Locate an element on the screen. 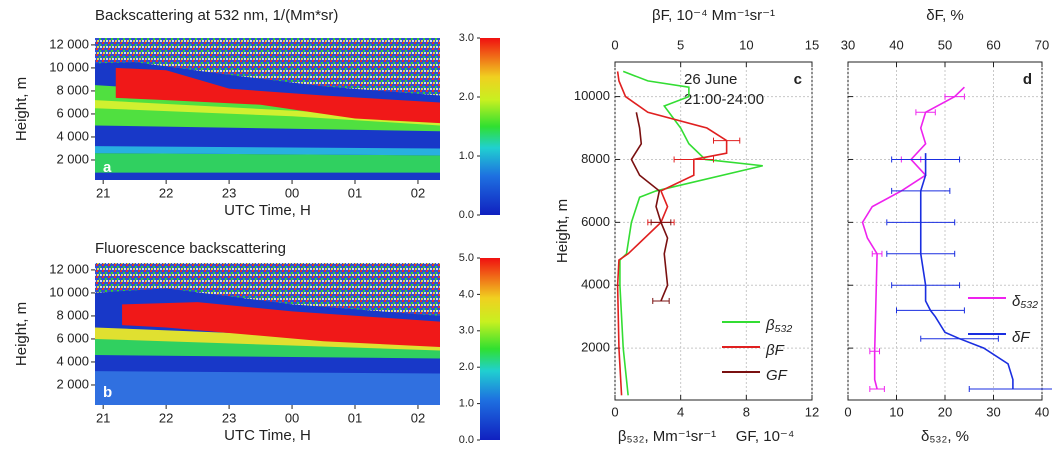  x2-axis-label: βF, 10⁻⁴ Mm⁻¹sr⁻¹ is located at coordinates (713, 15).